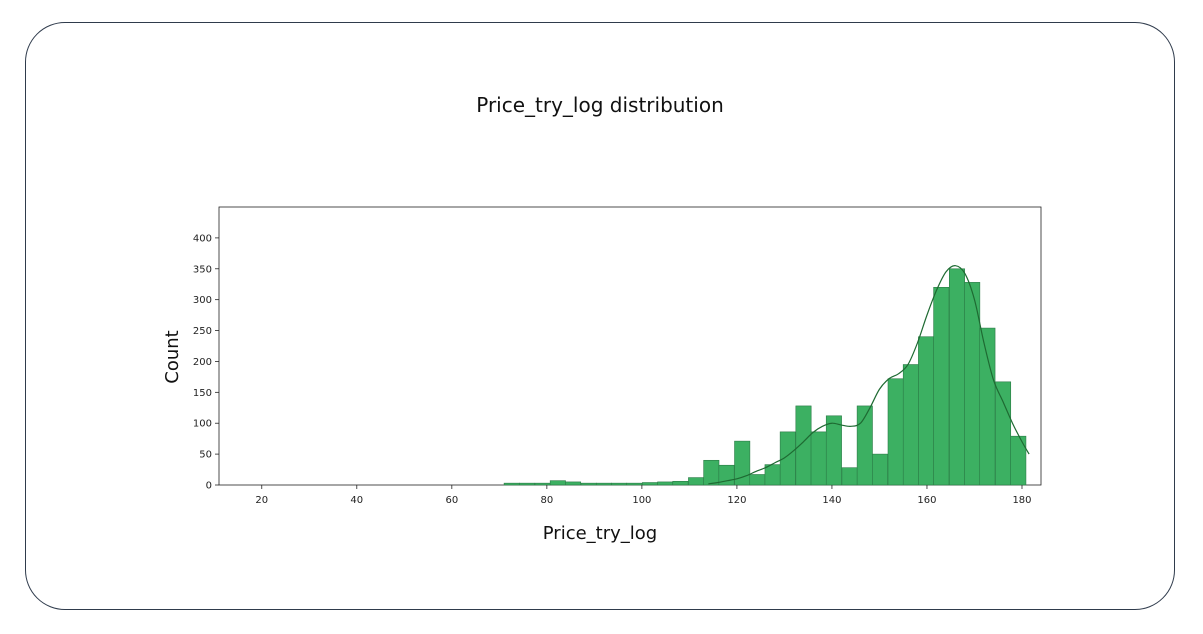 This screenshot has width=1203, height=634. I want to click on x-tick-label: 20, so click(261, 500).